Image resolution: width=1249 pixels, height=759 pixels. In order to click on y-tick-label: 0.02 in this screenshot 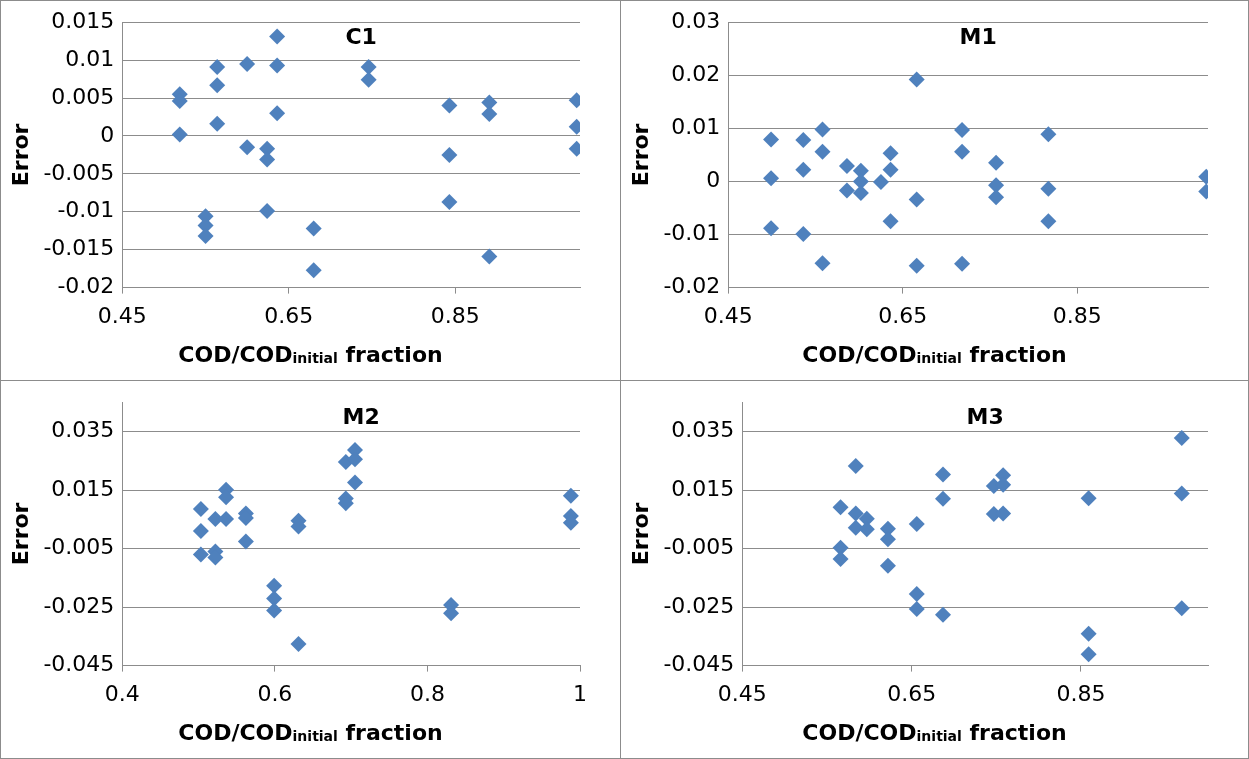, I will do `click(696, 73)`.